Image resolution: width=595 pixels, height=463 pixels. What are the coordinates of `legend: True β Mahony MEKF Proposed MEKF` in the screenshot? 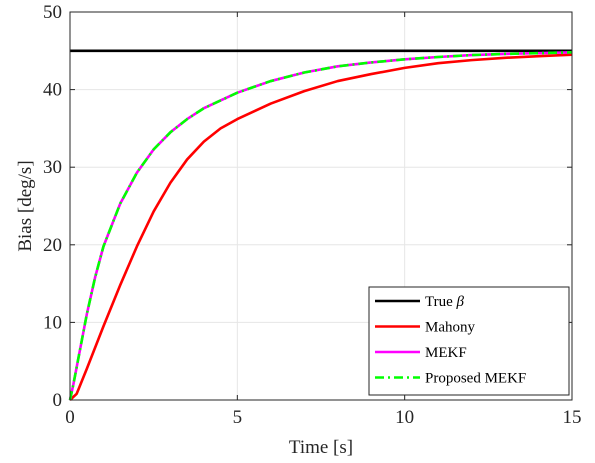 It's located at (469, 341).